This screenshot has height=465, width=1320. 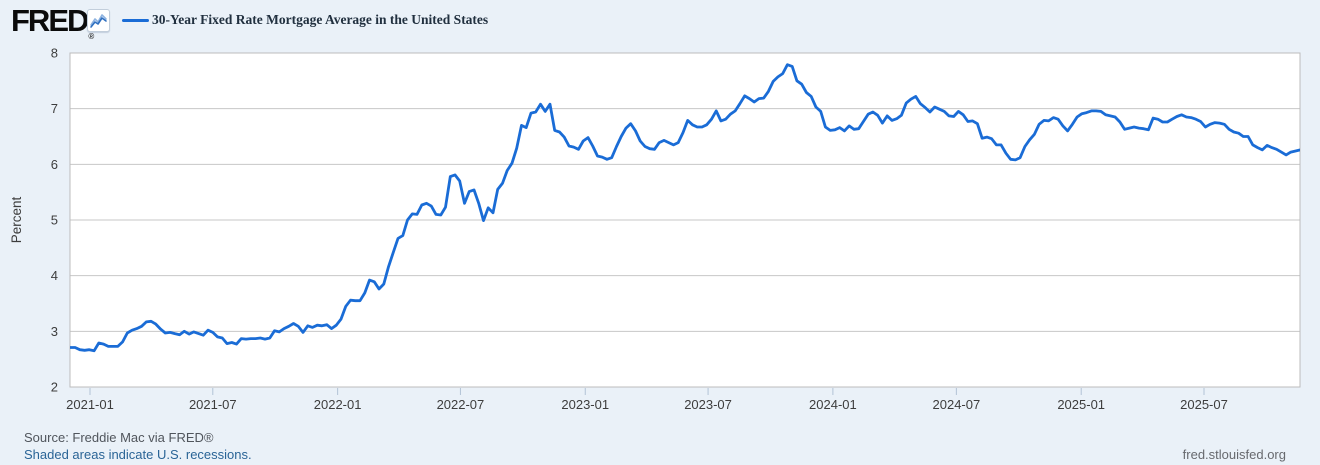 I want to click on y-axis-tick-label: 5, so click(x=54, y=220).